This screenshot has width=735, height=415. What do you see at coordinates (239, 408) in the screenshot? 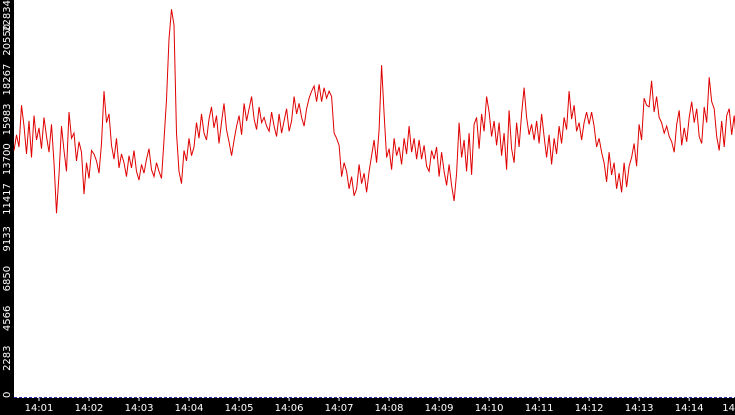
I see `x-tick-label: 14:05` at bounding box center [239, 408].